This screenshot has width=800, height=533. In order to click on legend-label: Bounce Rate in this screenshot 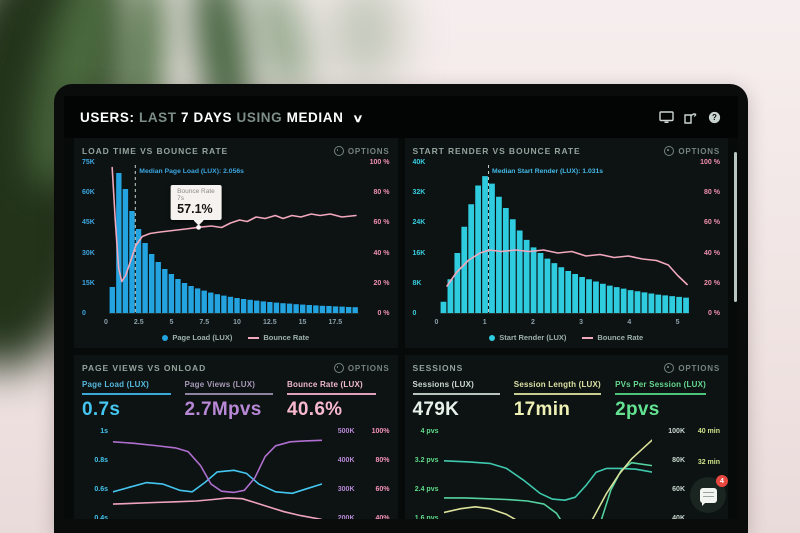, I will do `click(286, 337)`.